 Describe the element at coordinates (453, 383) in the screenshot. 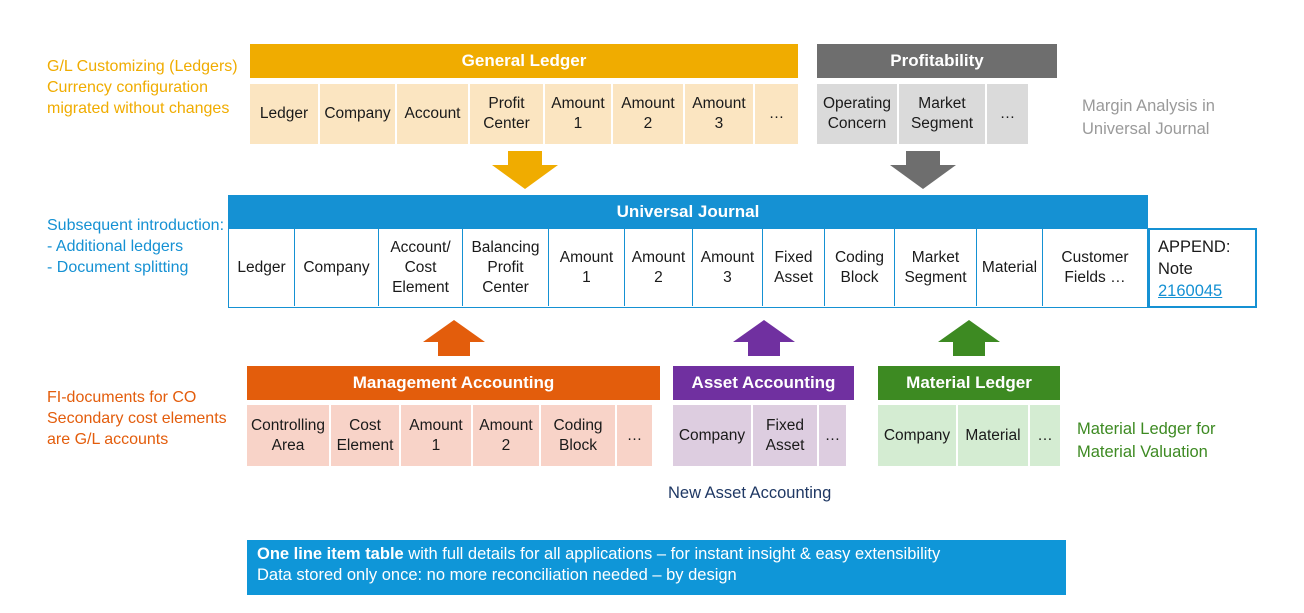

I see `management-accounting-header: Management Accounting` at that location.